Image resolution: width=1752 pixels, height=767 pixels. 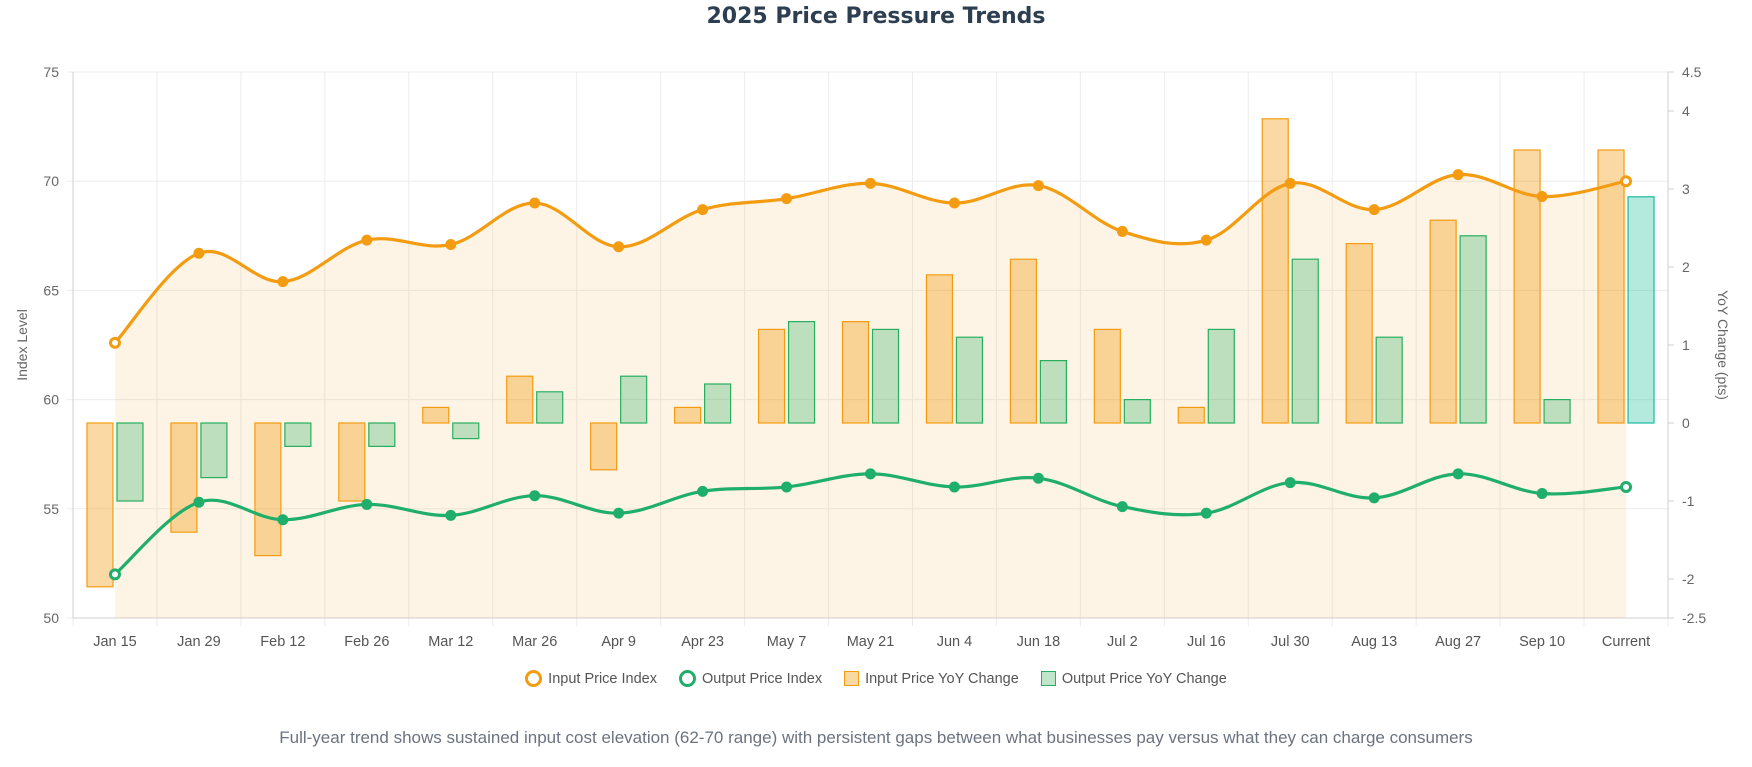 I want to click on y-right-tick-label: -2.5, so click(x=1694, y=618).